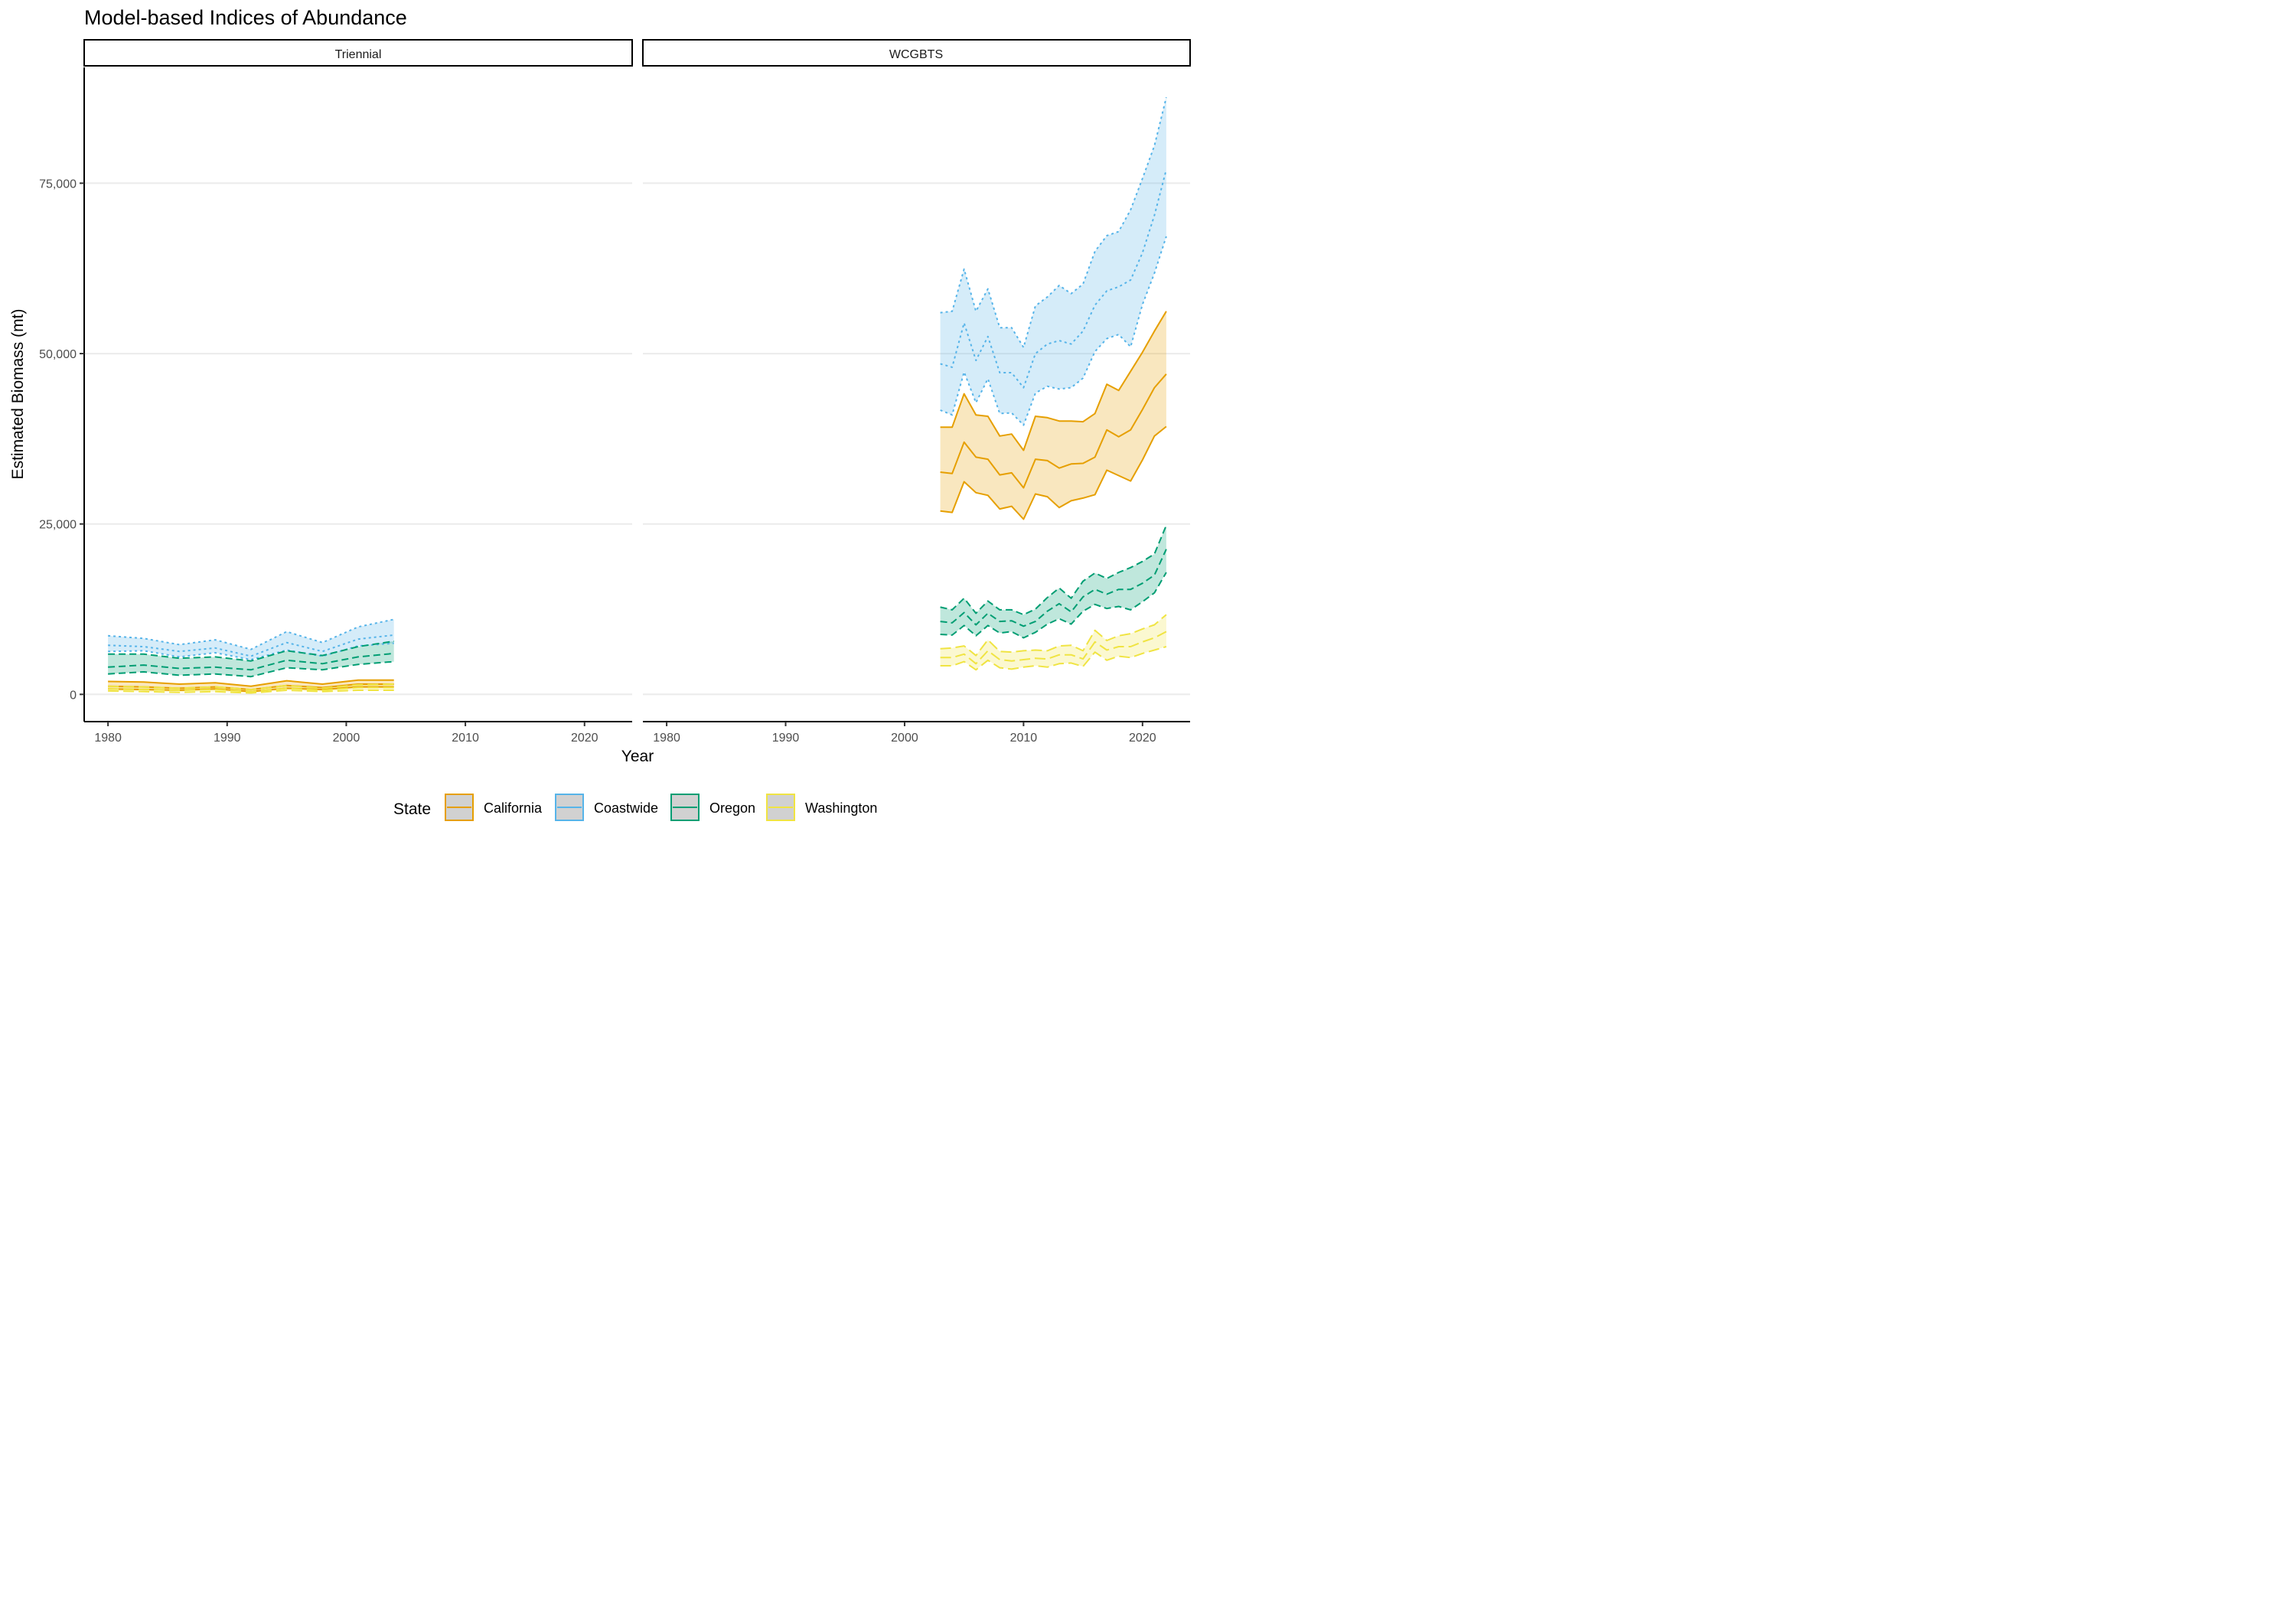 Image resolution: width=2296 pixels, height=1607 pixels. I want to click on y-axis-label: Estimated Biomass (mt), so click(18, 394).